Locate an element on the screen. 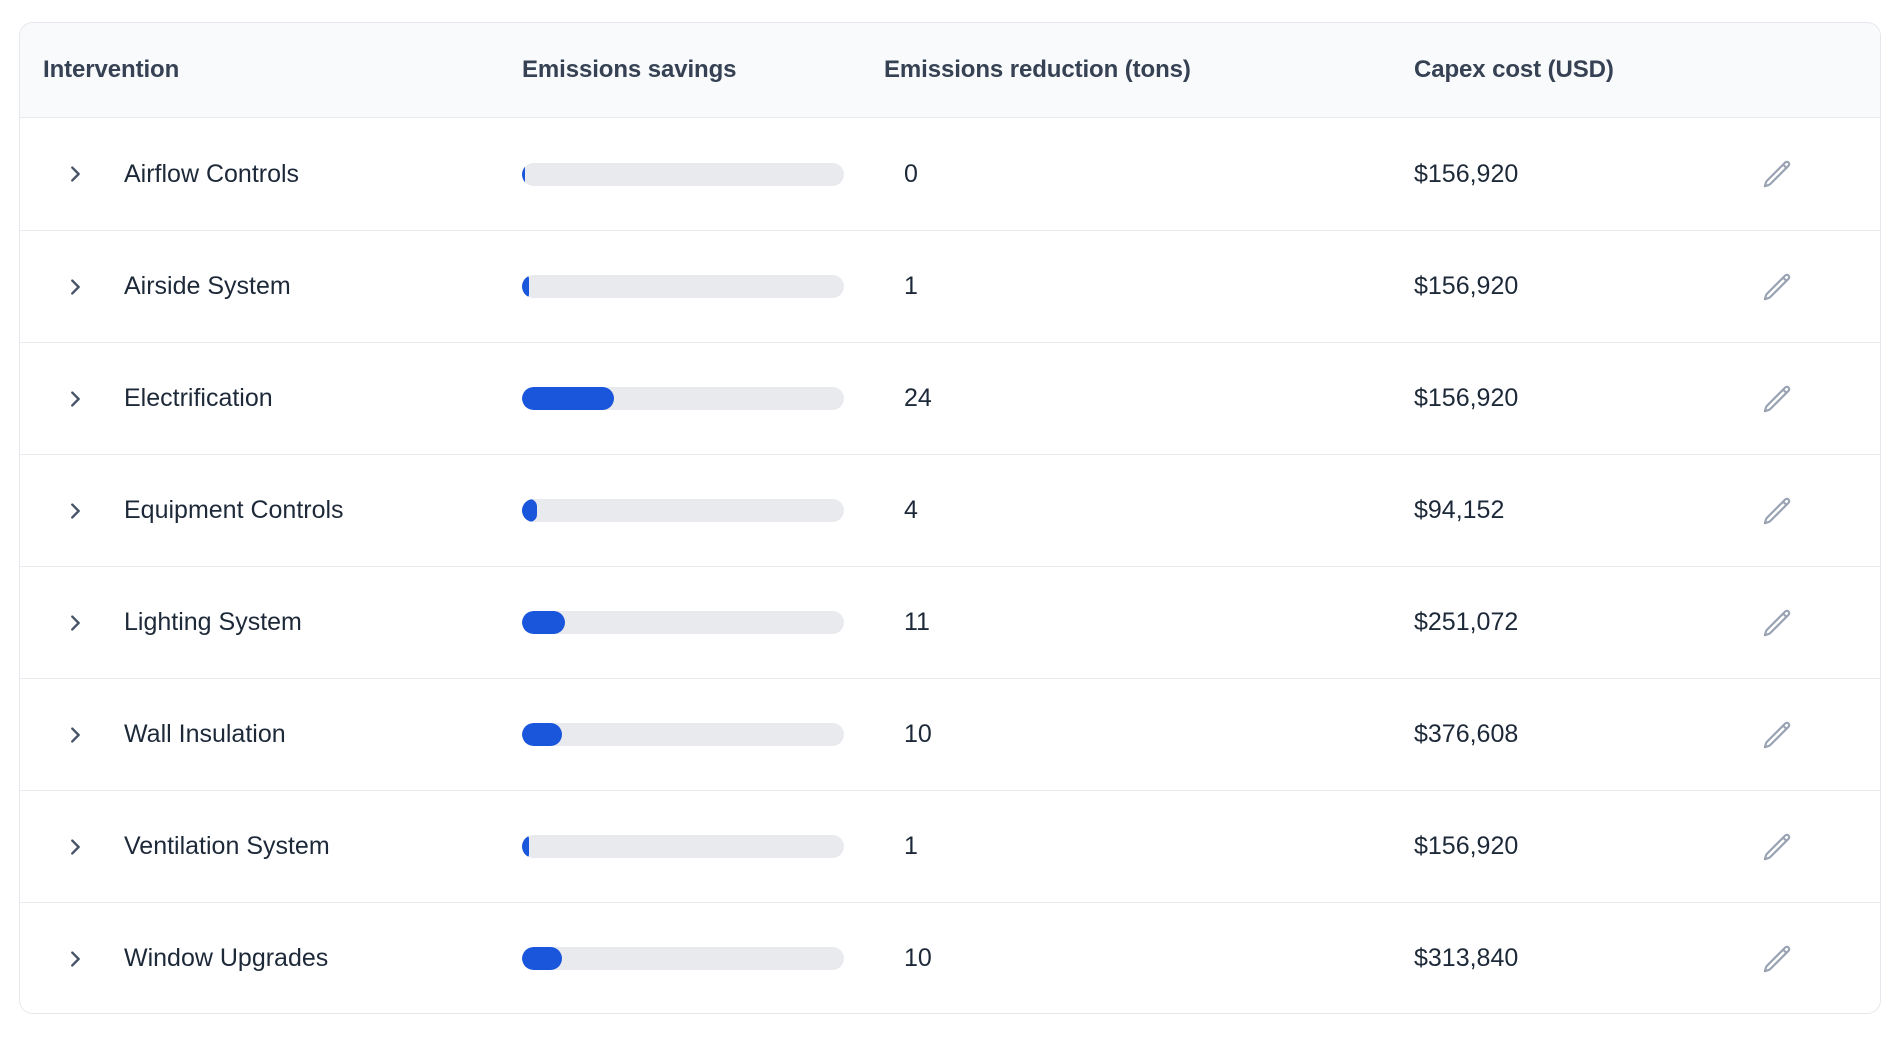  table-row: Airflow Controls 0 $156,920 is located at coordinates (950, 174).